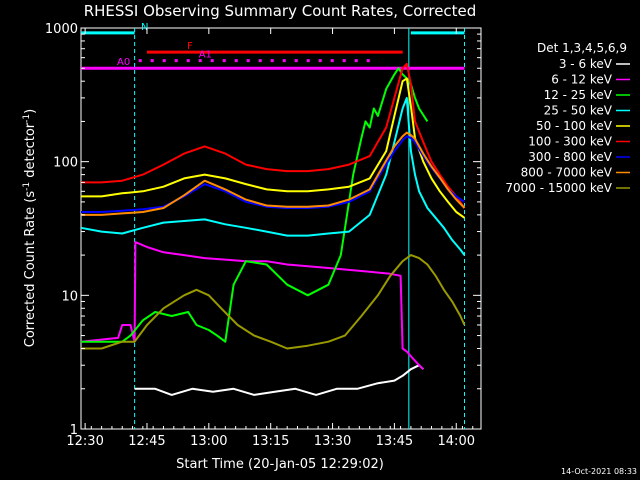 Image resolution: width=640 pixels, height=480 pixels. What do you see at coordinates (190, 46) in the screenshot?
I see `flag-label-f: F` at bounding box center [190, 46].